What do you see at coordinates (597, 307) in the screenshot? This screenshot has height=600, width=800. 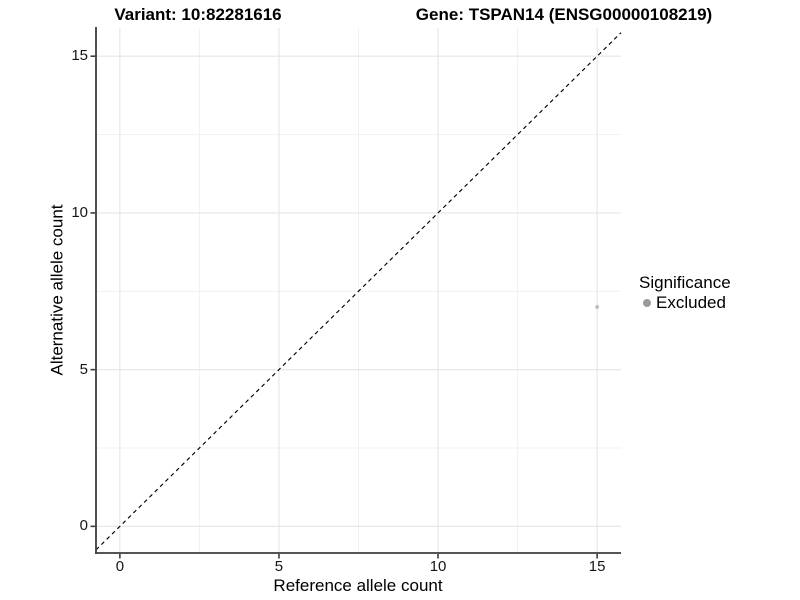 I see `data-point` at bounding box center [597, 307].